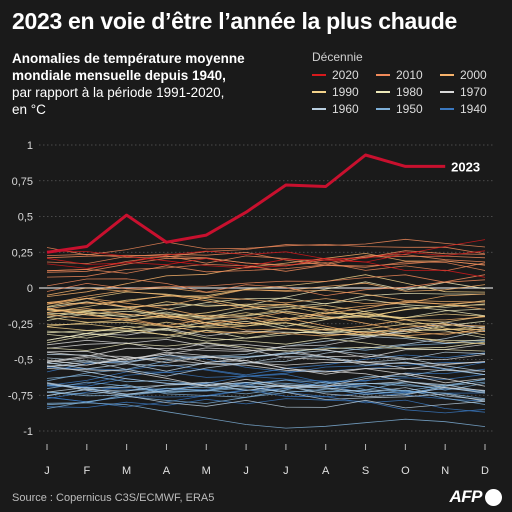 The image size is (512, 512). I want to click on subtitle-line-2: mondiale mensuelle depuis 1940,, so click(119, 75).